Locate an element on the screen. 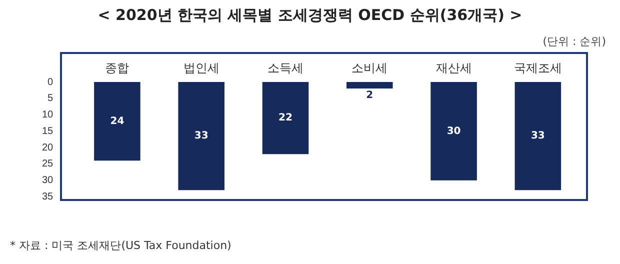  data-label: 30 is located at coordinates (453, 131).